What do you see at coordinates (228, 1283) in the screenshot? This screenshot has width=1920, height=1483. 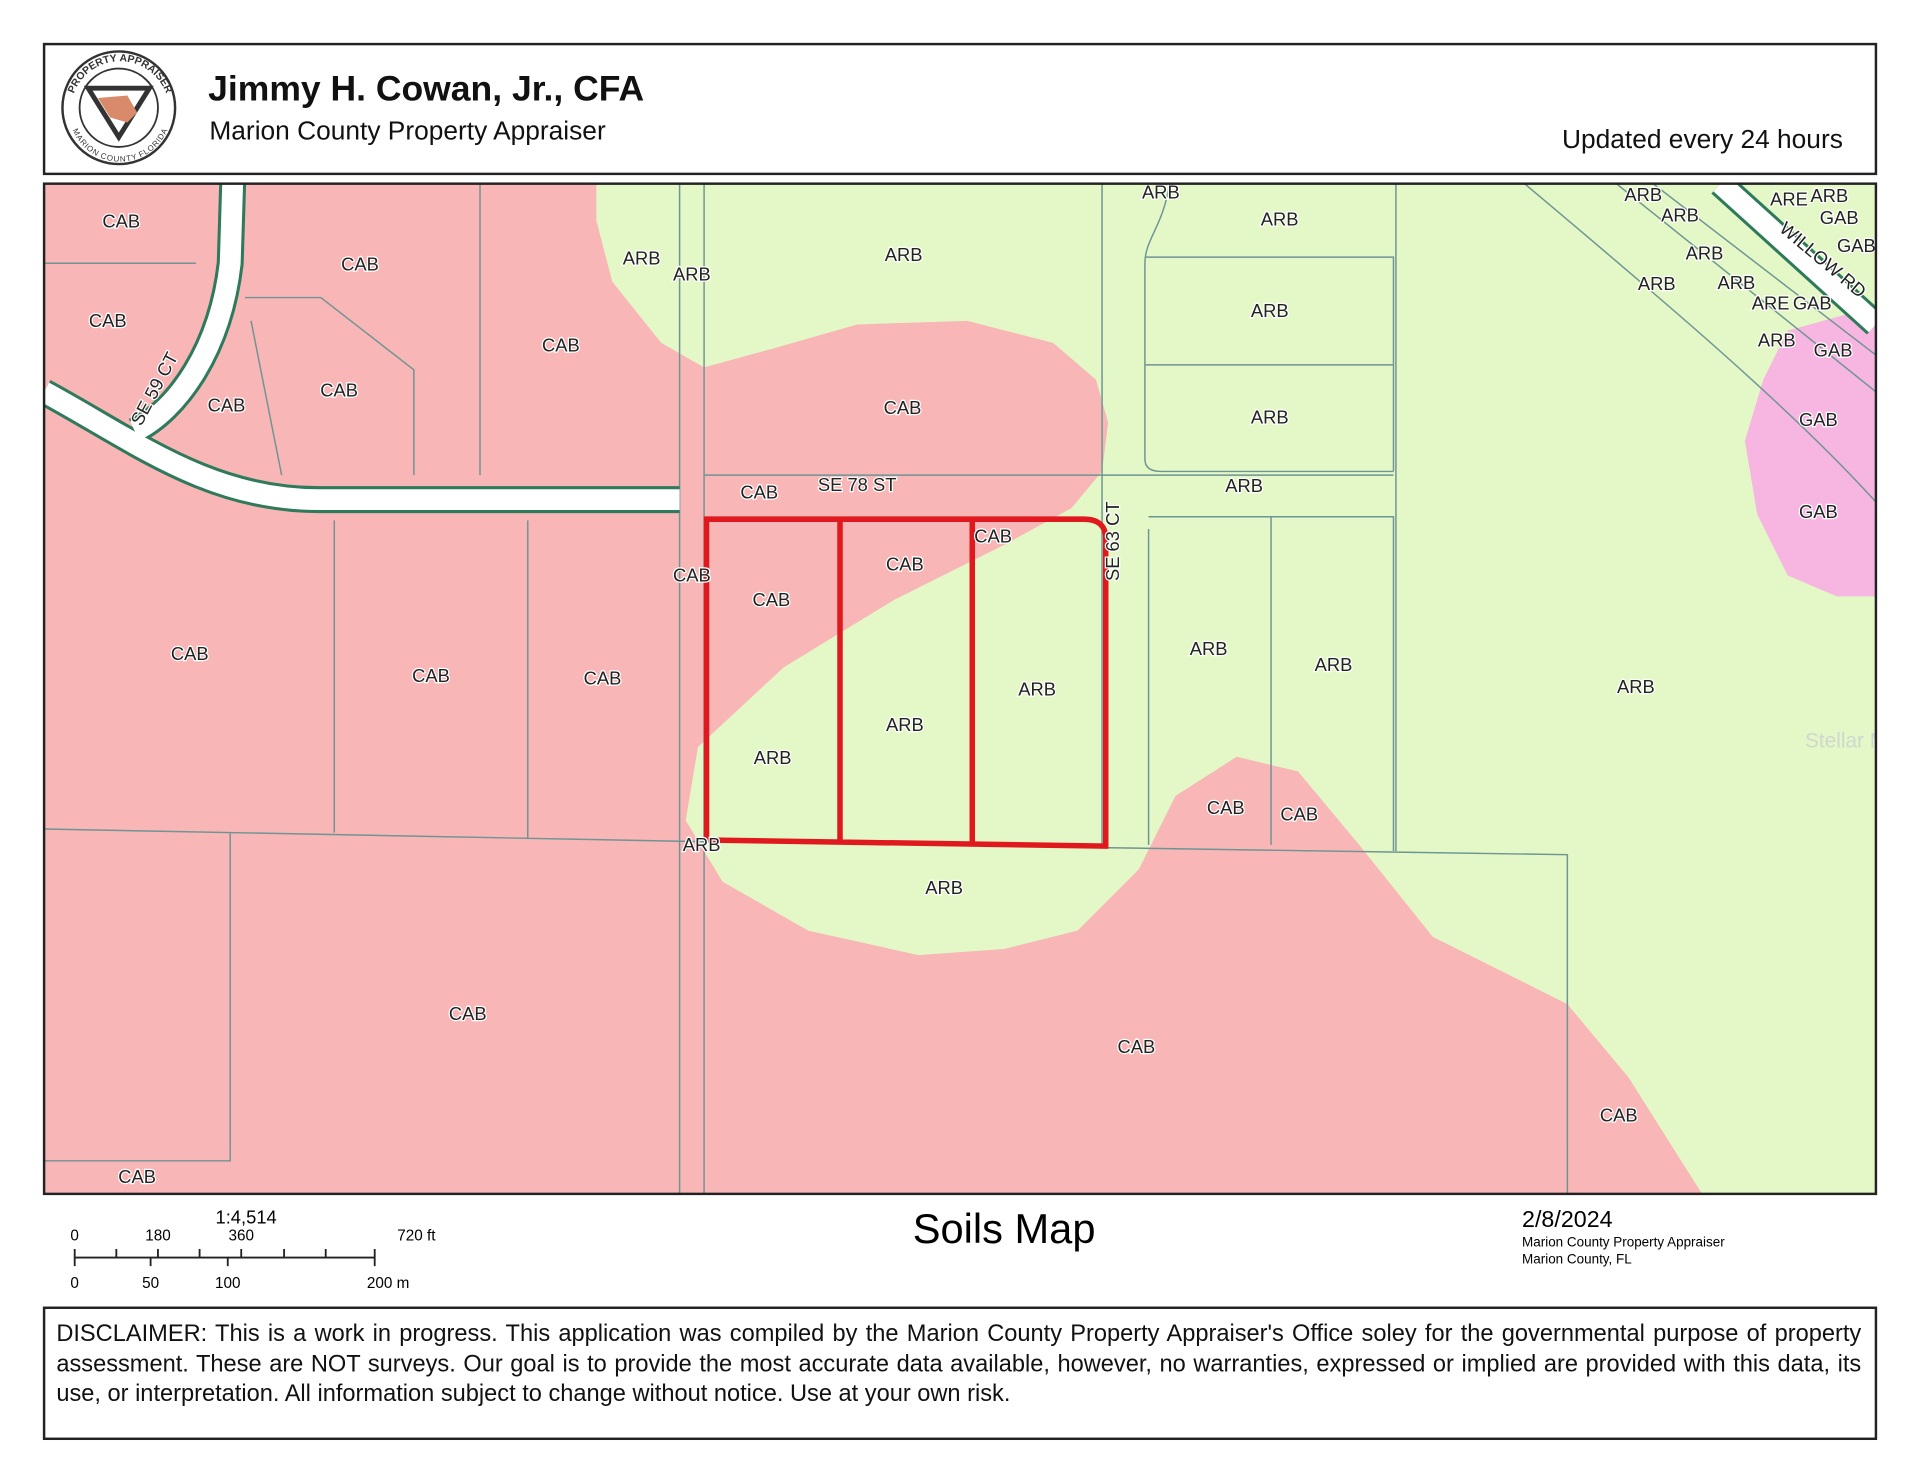 I see `scale-label: 100` at bounding box center [228, 1283].